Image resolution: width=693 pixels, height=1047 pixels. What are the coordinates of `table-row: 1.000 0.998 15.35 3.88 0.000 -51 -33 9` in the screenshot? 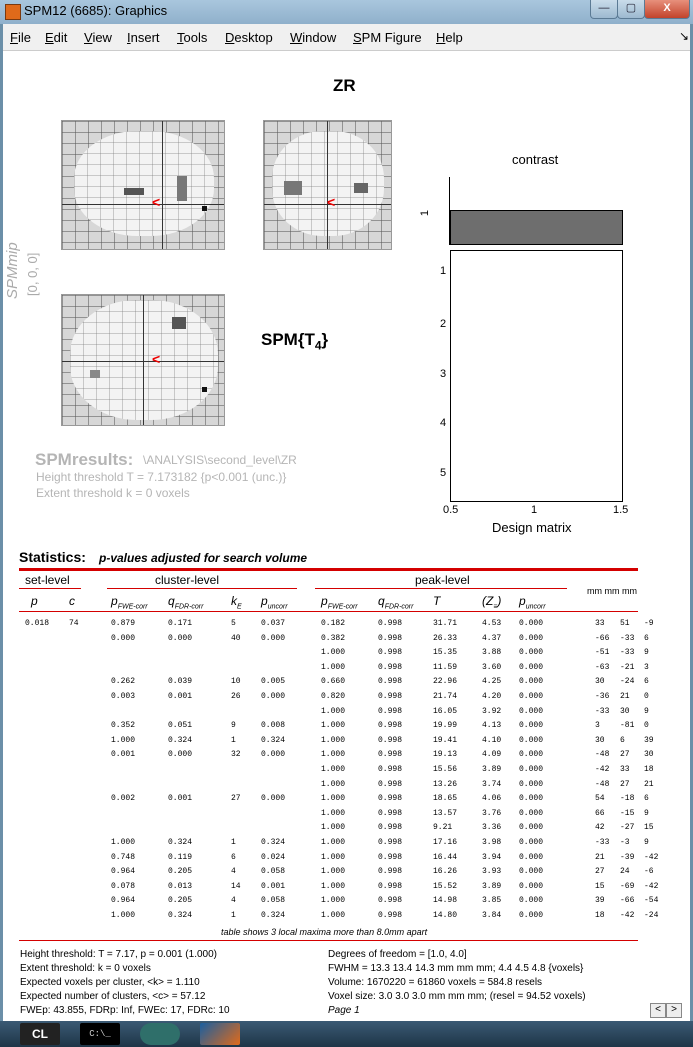 It's located at (346, 655).